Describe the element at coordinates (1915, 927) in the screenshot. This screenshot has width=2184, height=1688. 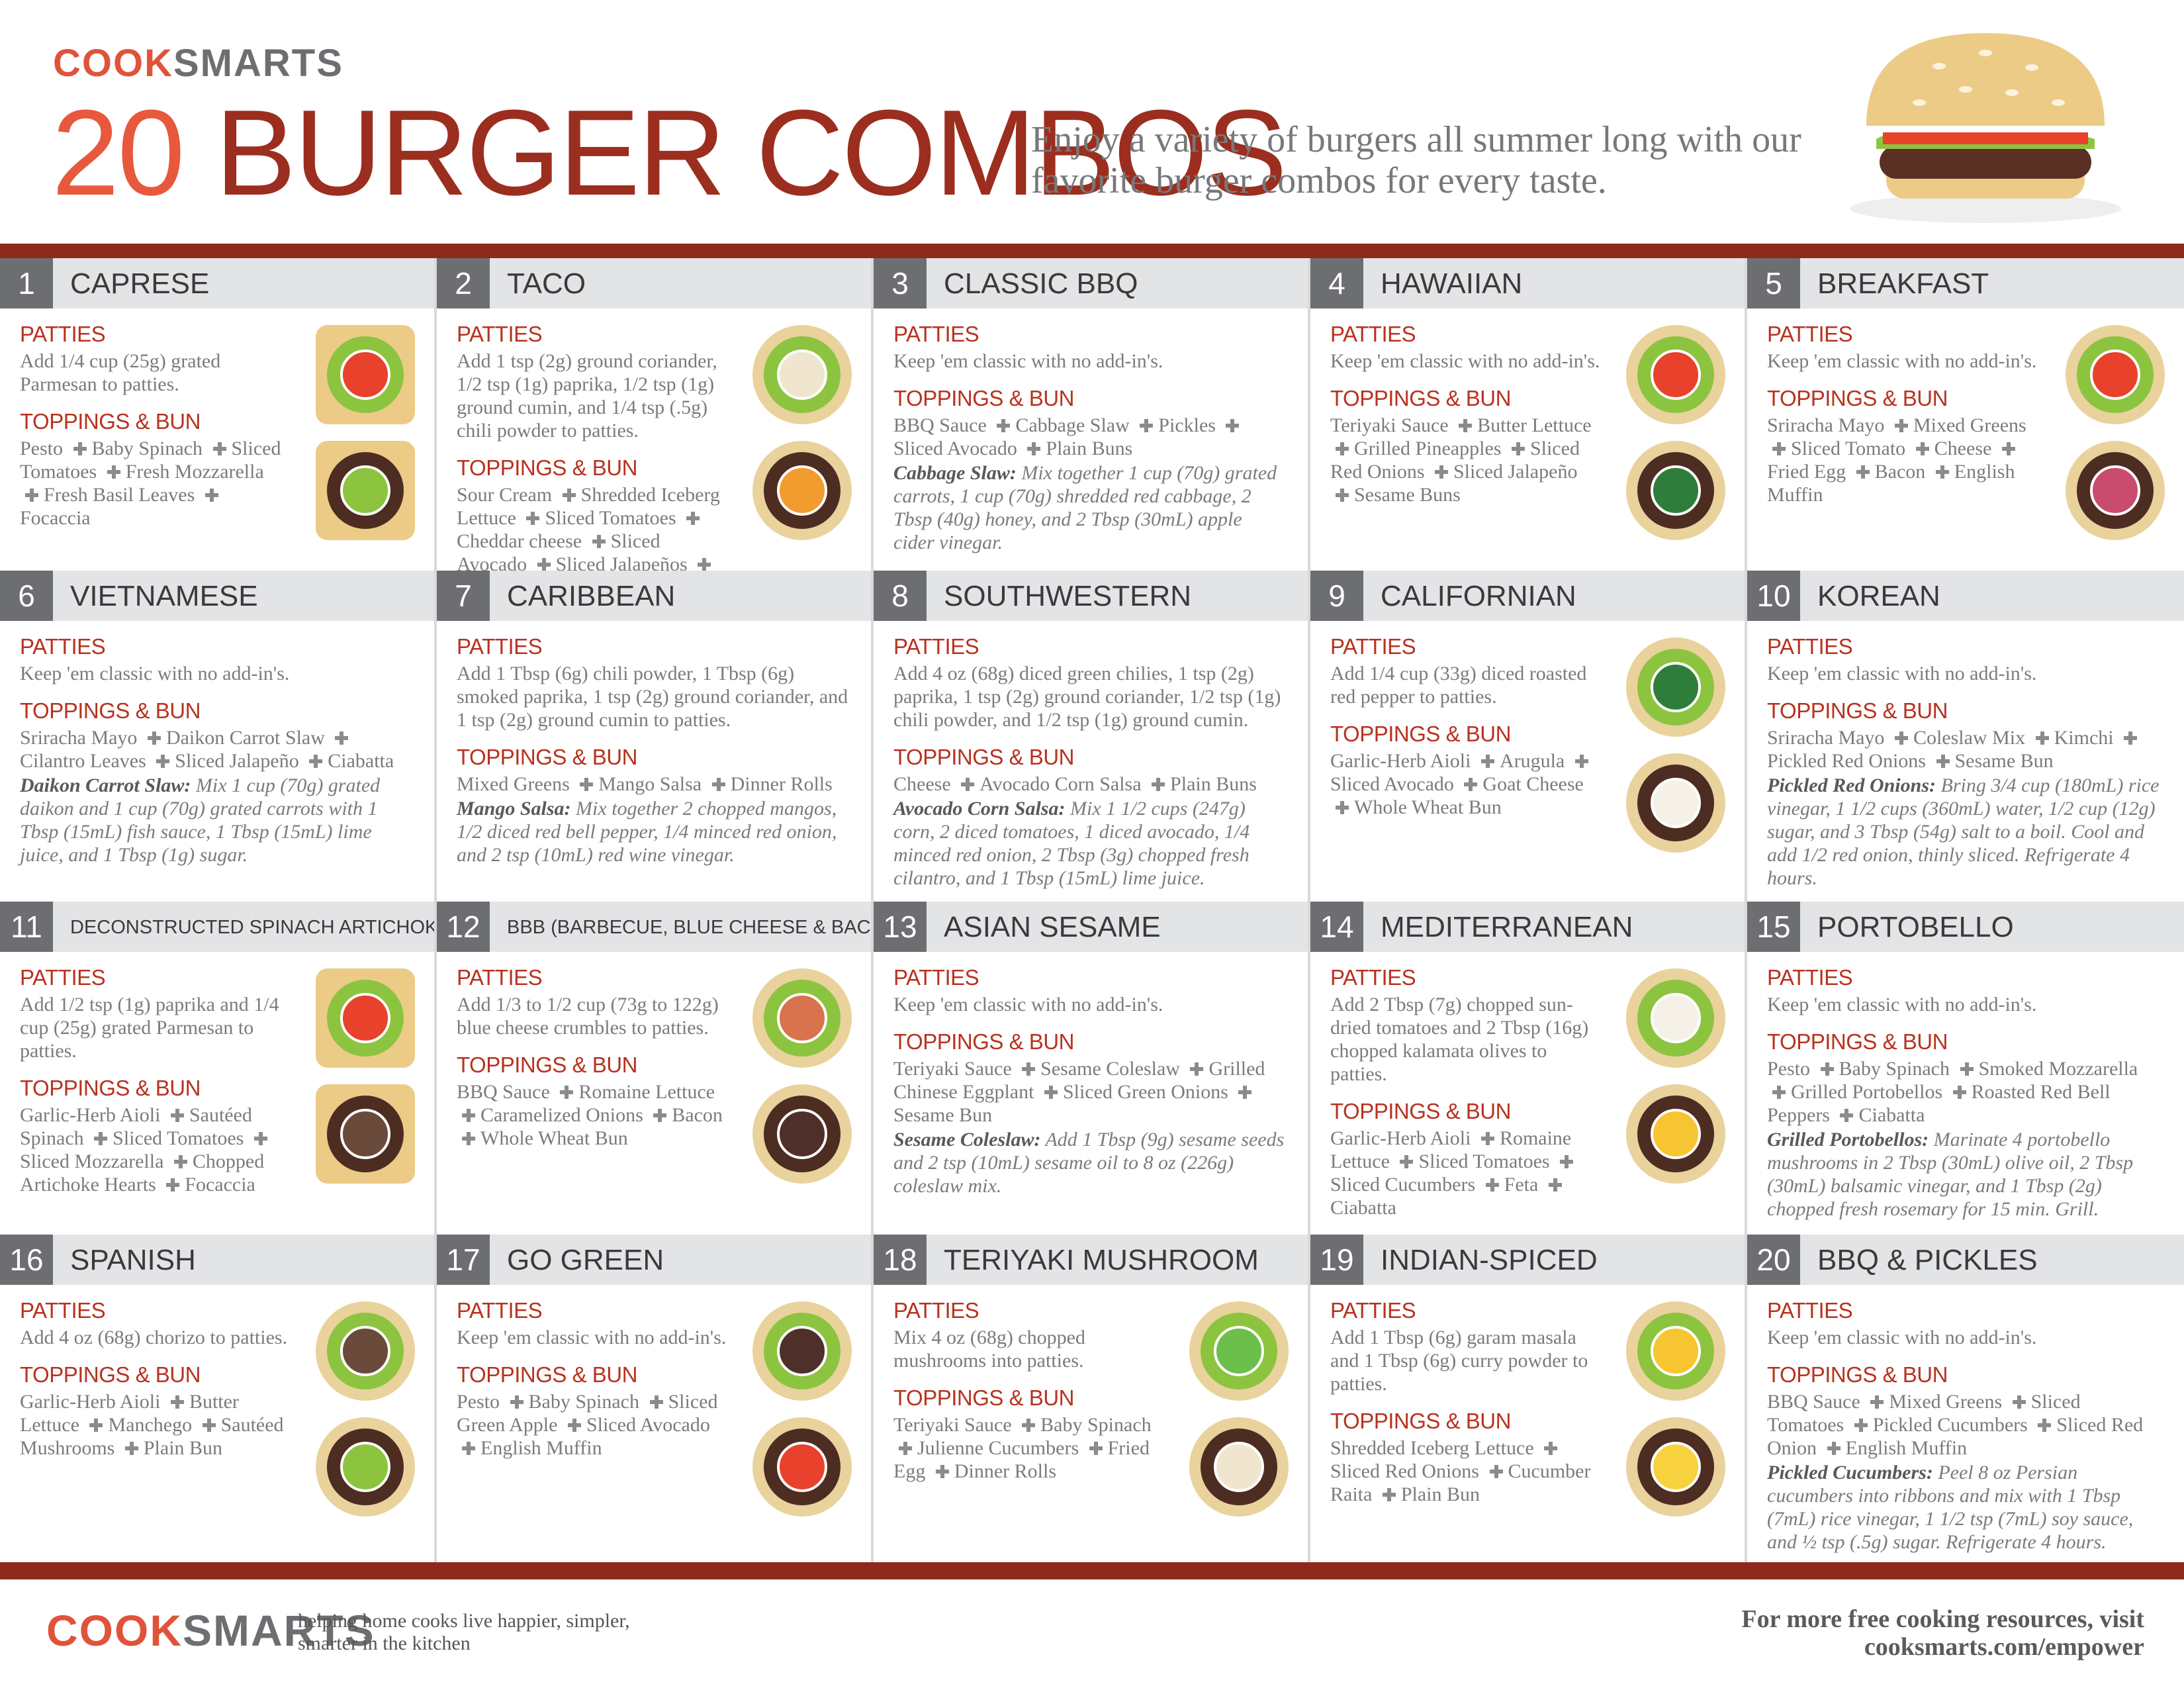
I see `combo-name: PORTOBELLO` at that location.